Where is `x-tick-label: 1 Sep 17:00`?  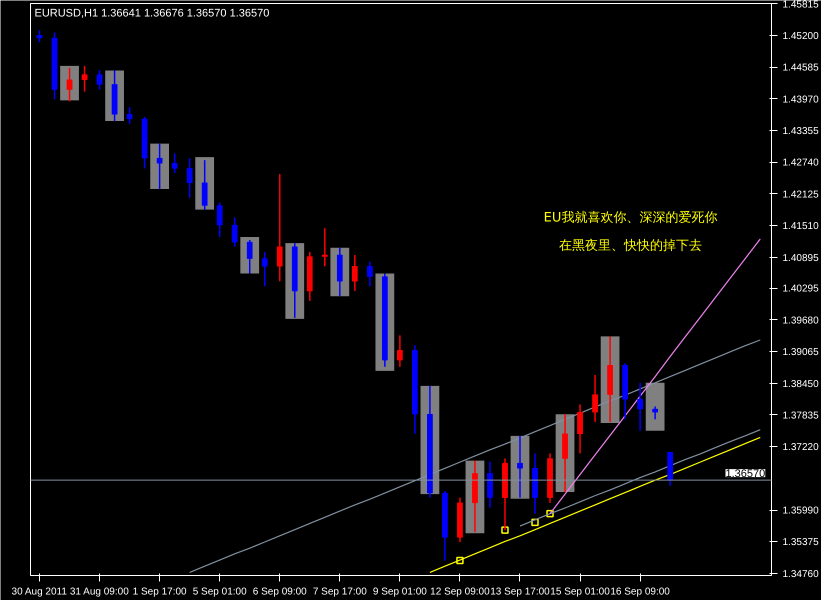 x-tick-label: 1 Sep 17:00 is located at coordinates (160, 592).